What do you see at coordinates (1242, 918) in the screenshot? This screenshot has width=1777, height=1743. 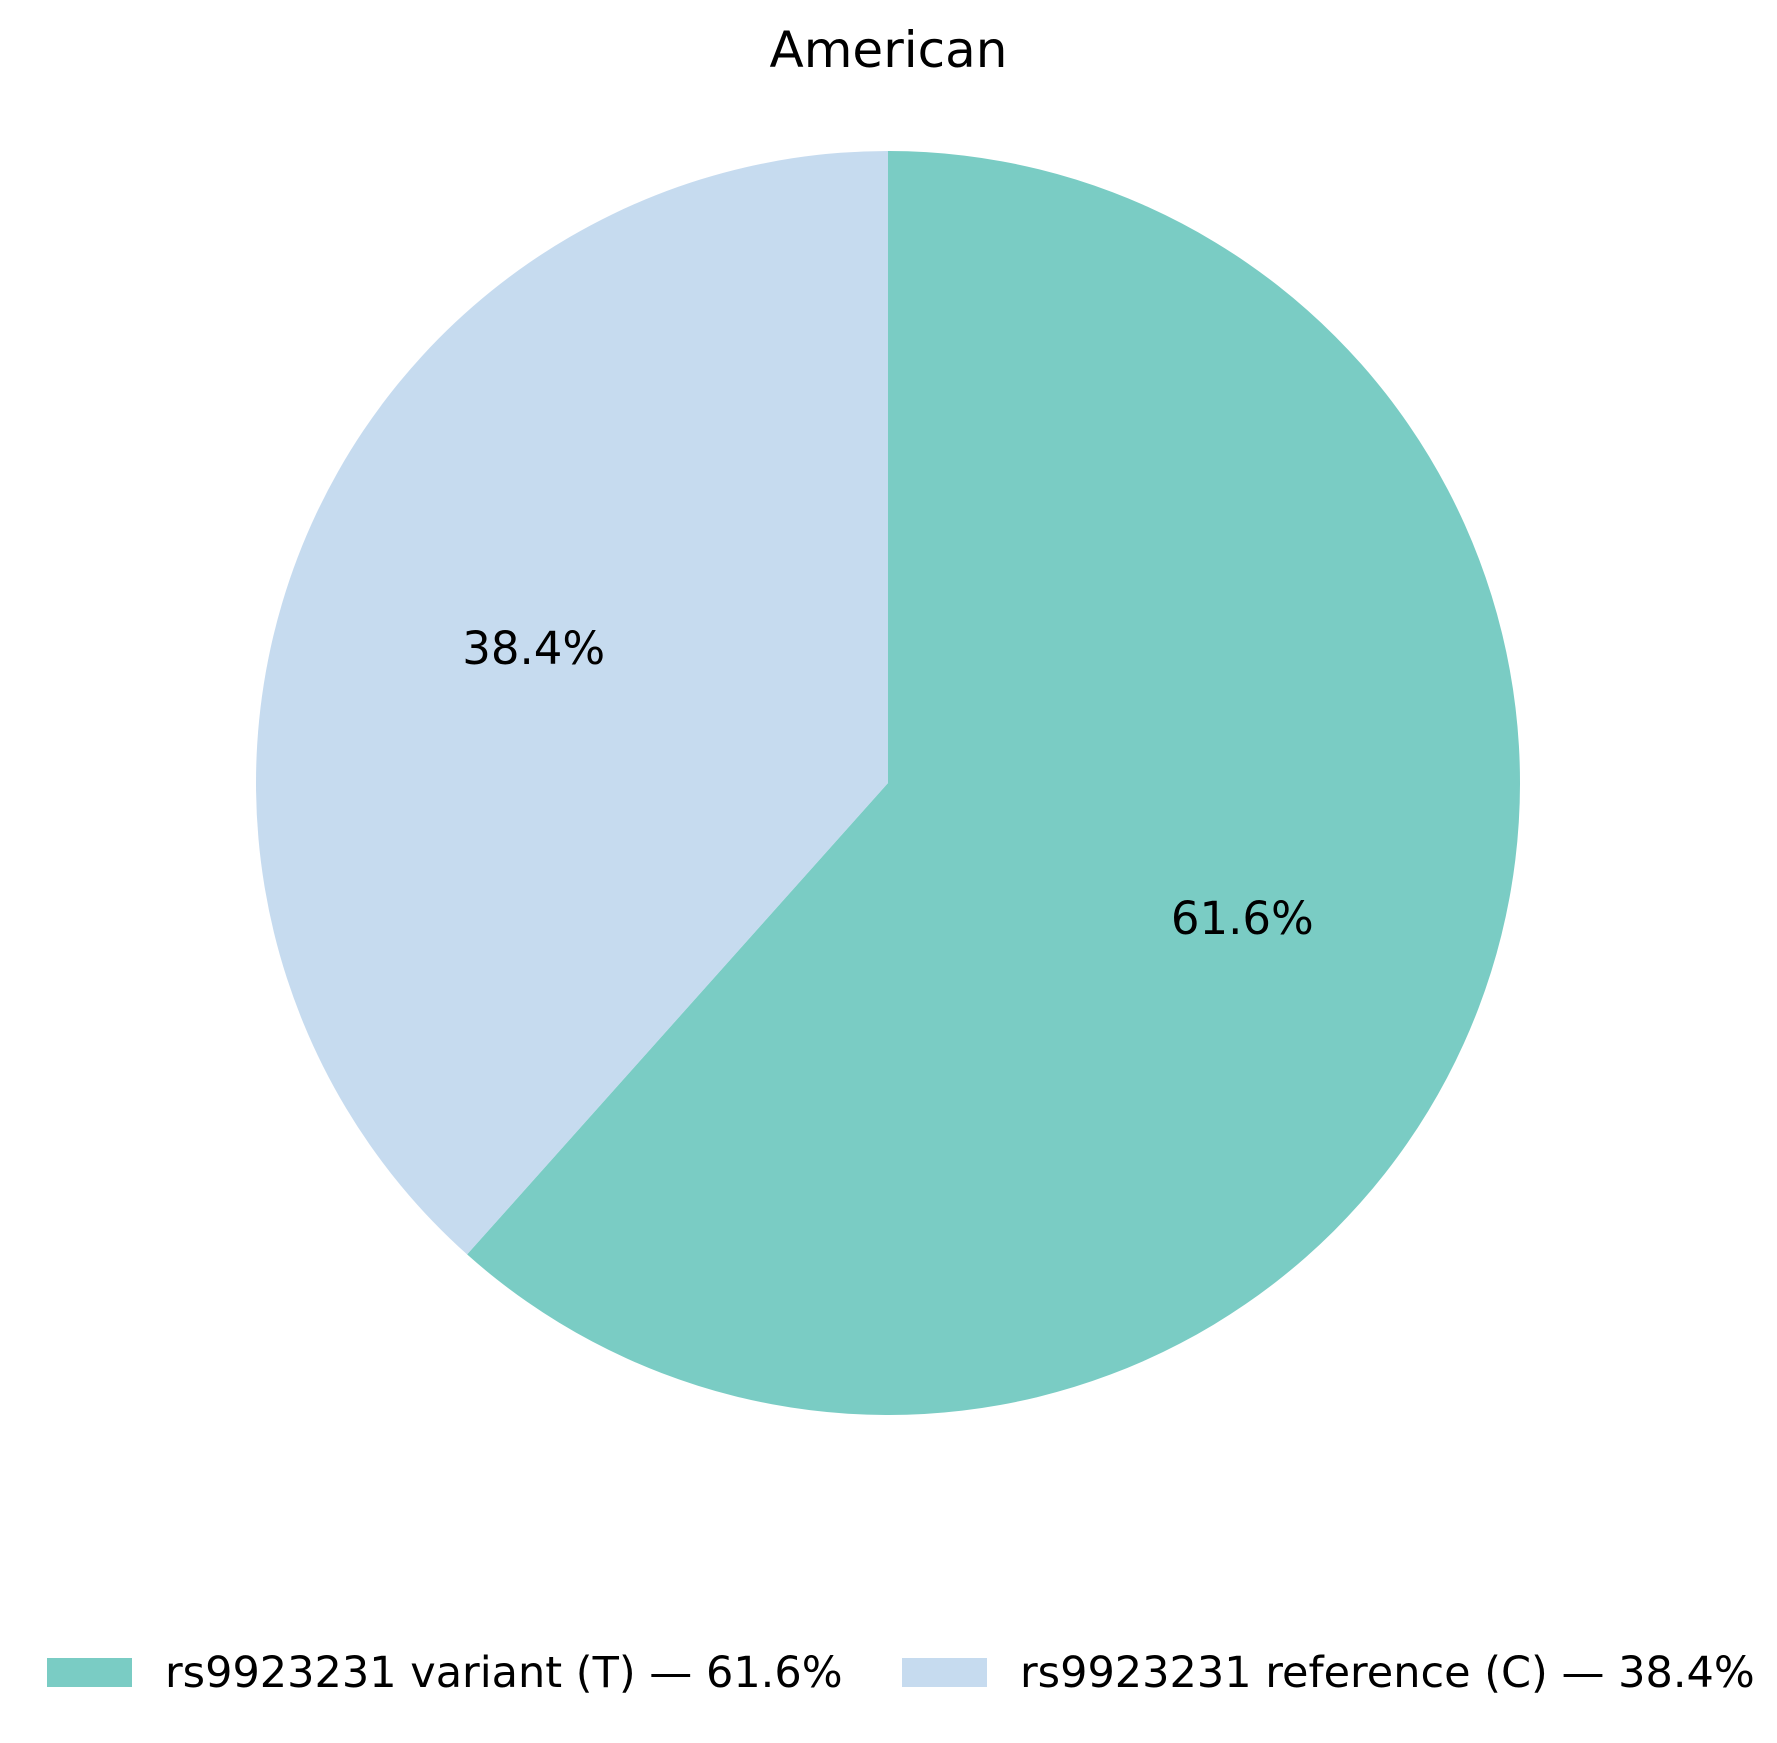 I see `pie-pct-label-0: 61.6%` at bounding box center [1242, 918].